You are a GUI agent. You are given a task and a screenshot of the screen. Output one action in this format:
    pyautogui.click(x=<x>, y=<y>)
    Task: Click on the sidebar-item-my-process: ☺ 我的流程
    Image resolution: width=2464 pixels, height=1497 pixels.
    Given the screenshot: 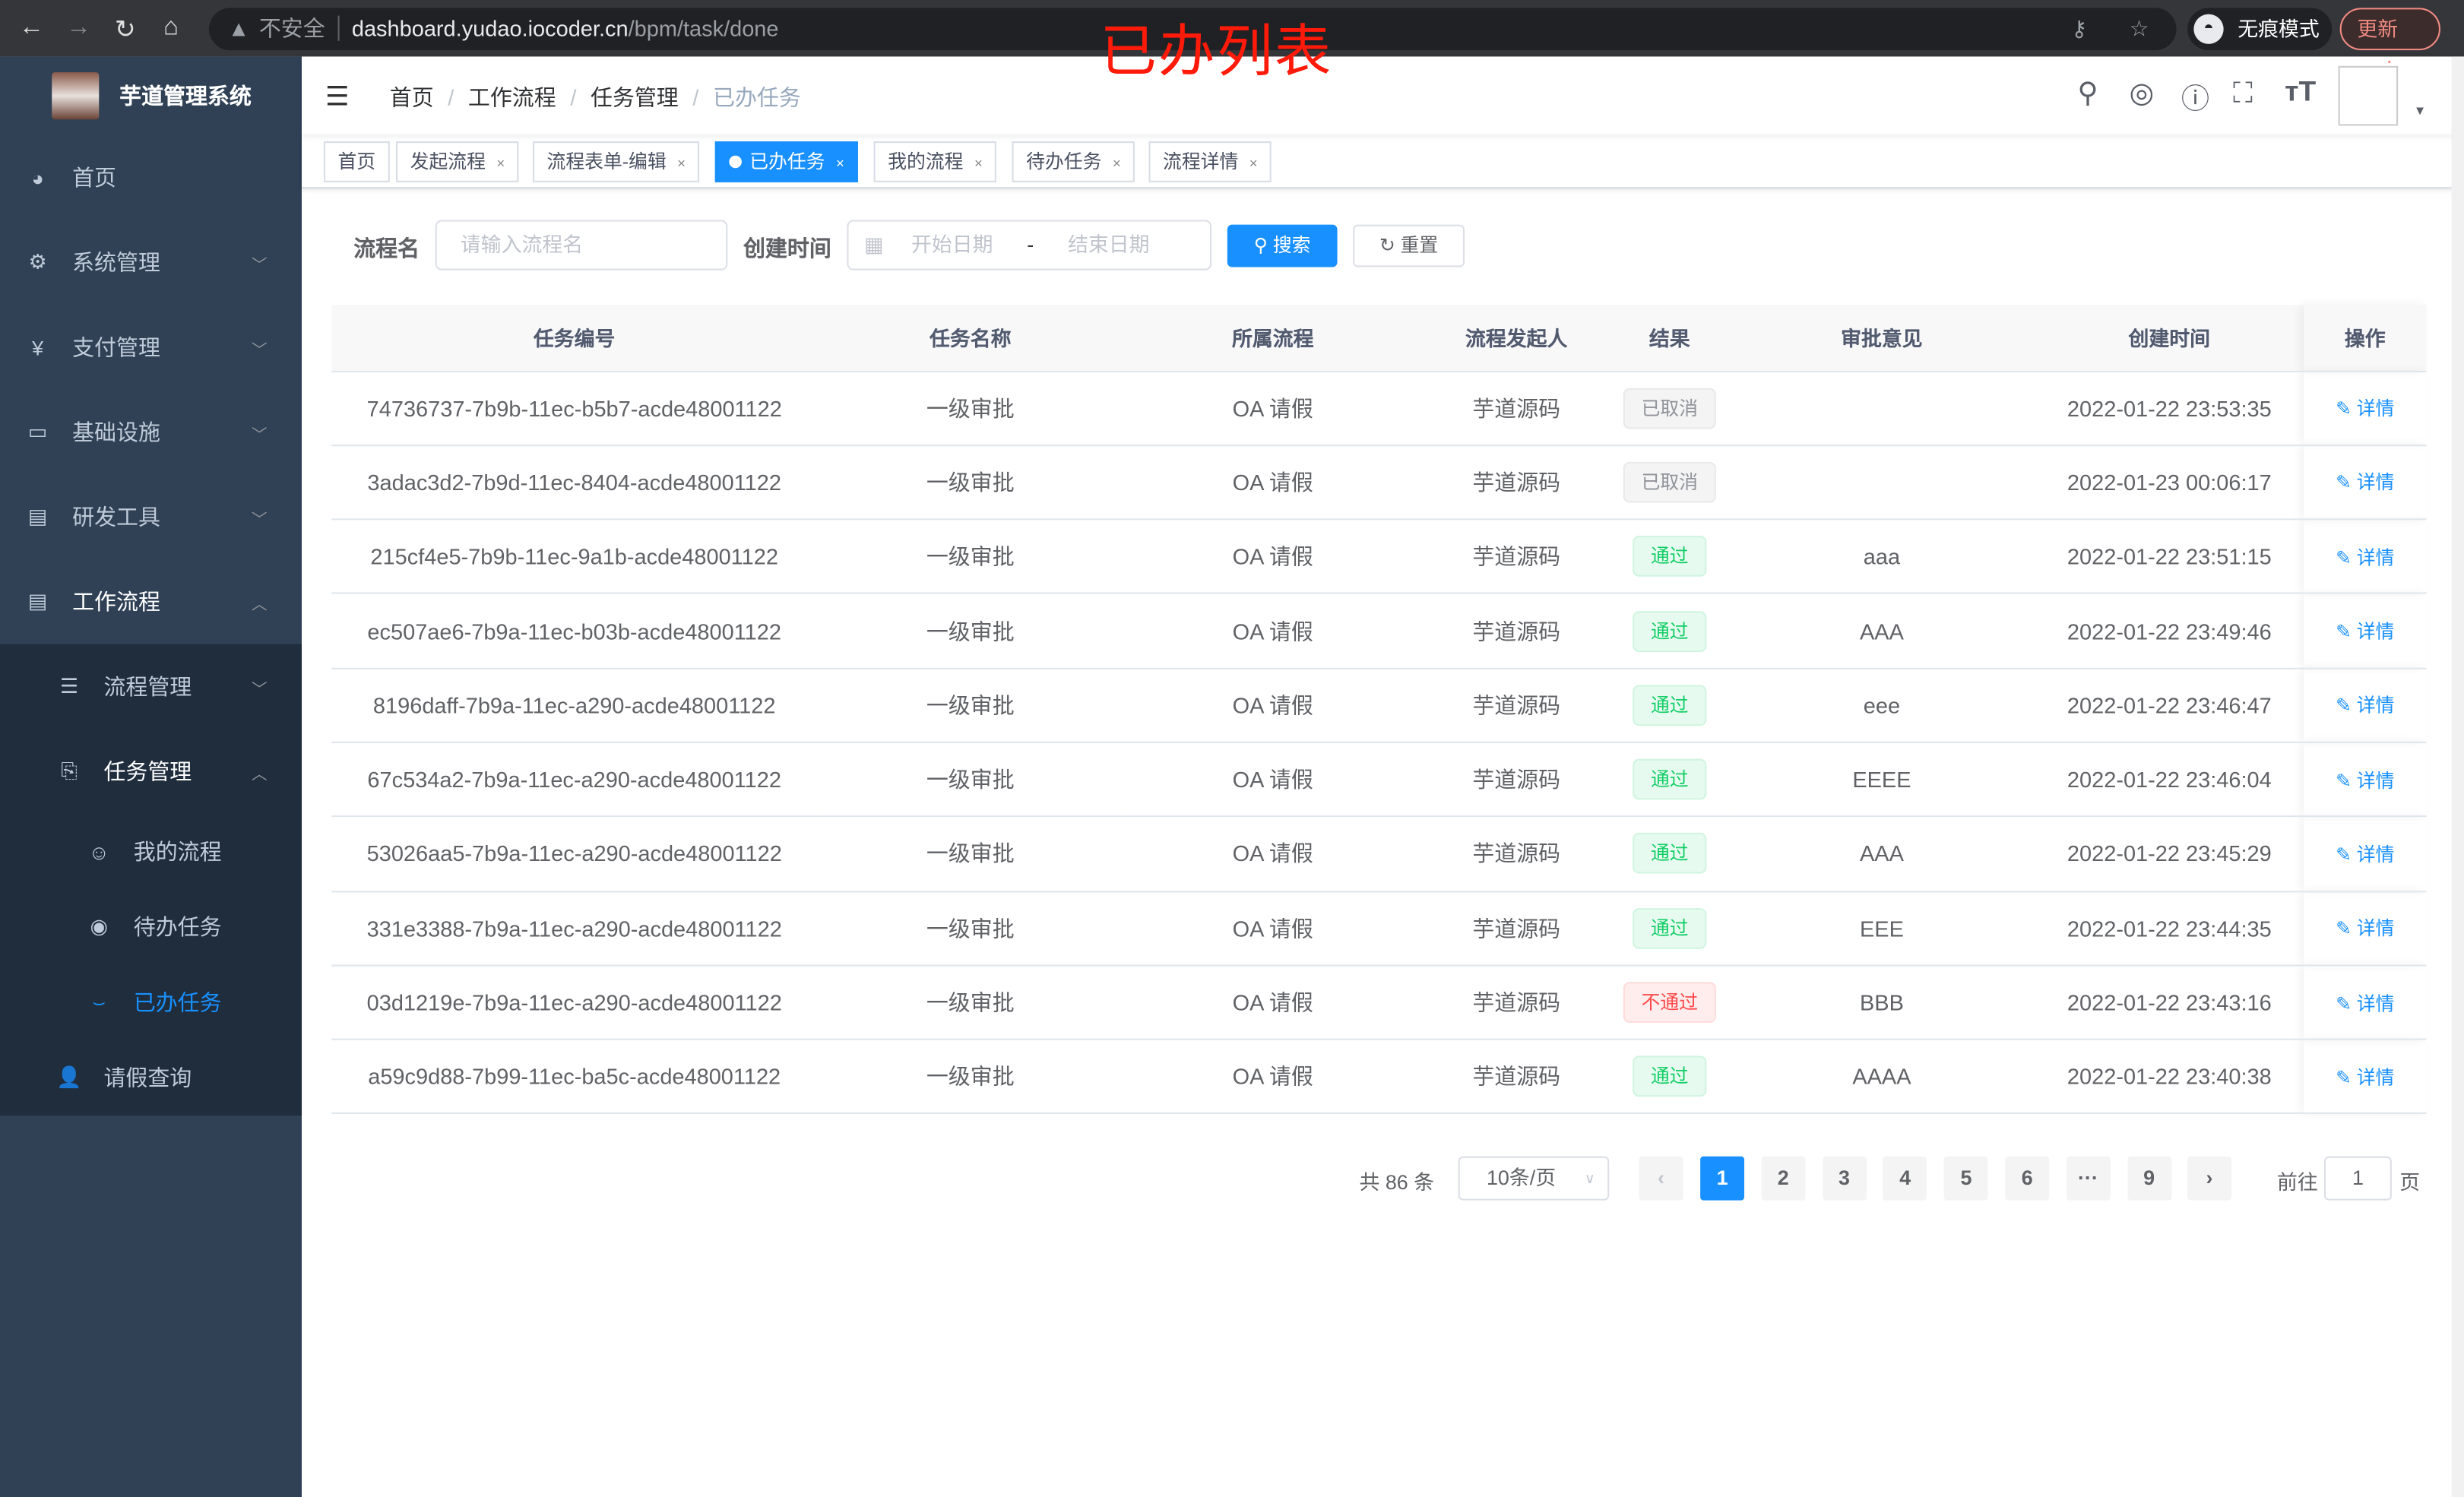 What is the action you would take?
    pyautogui.click(x=151, y=851)
    